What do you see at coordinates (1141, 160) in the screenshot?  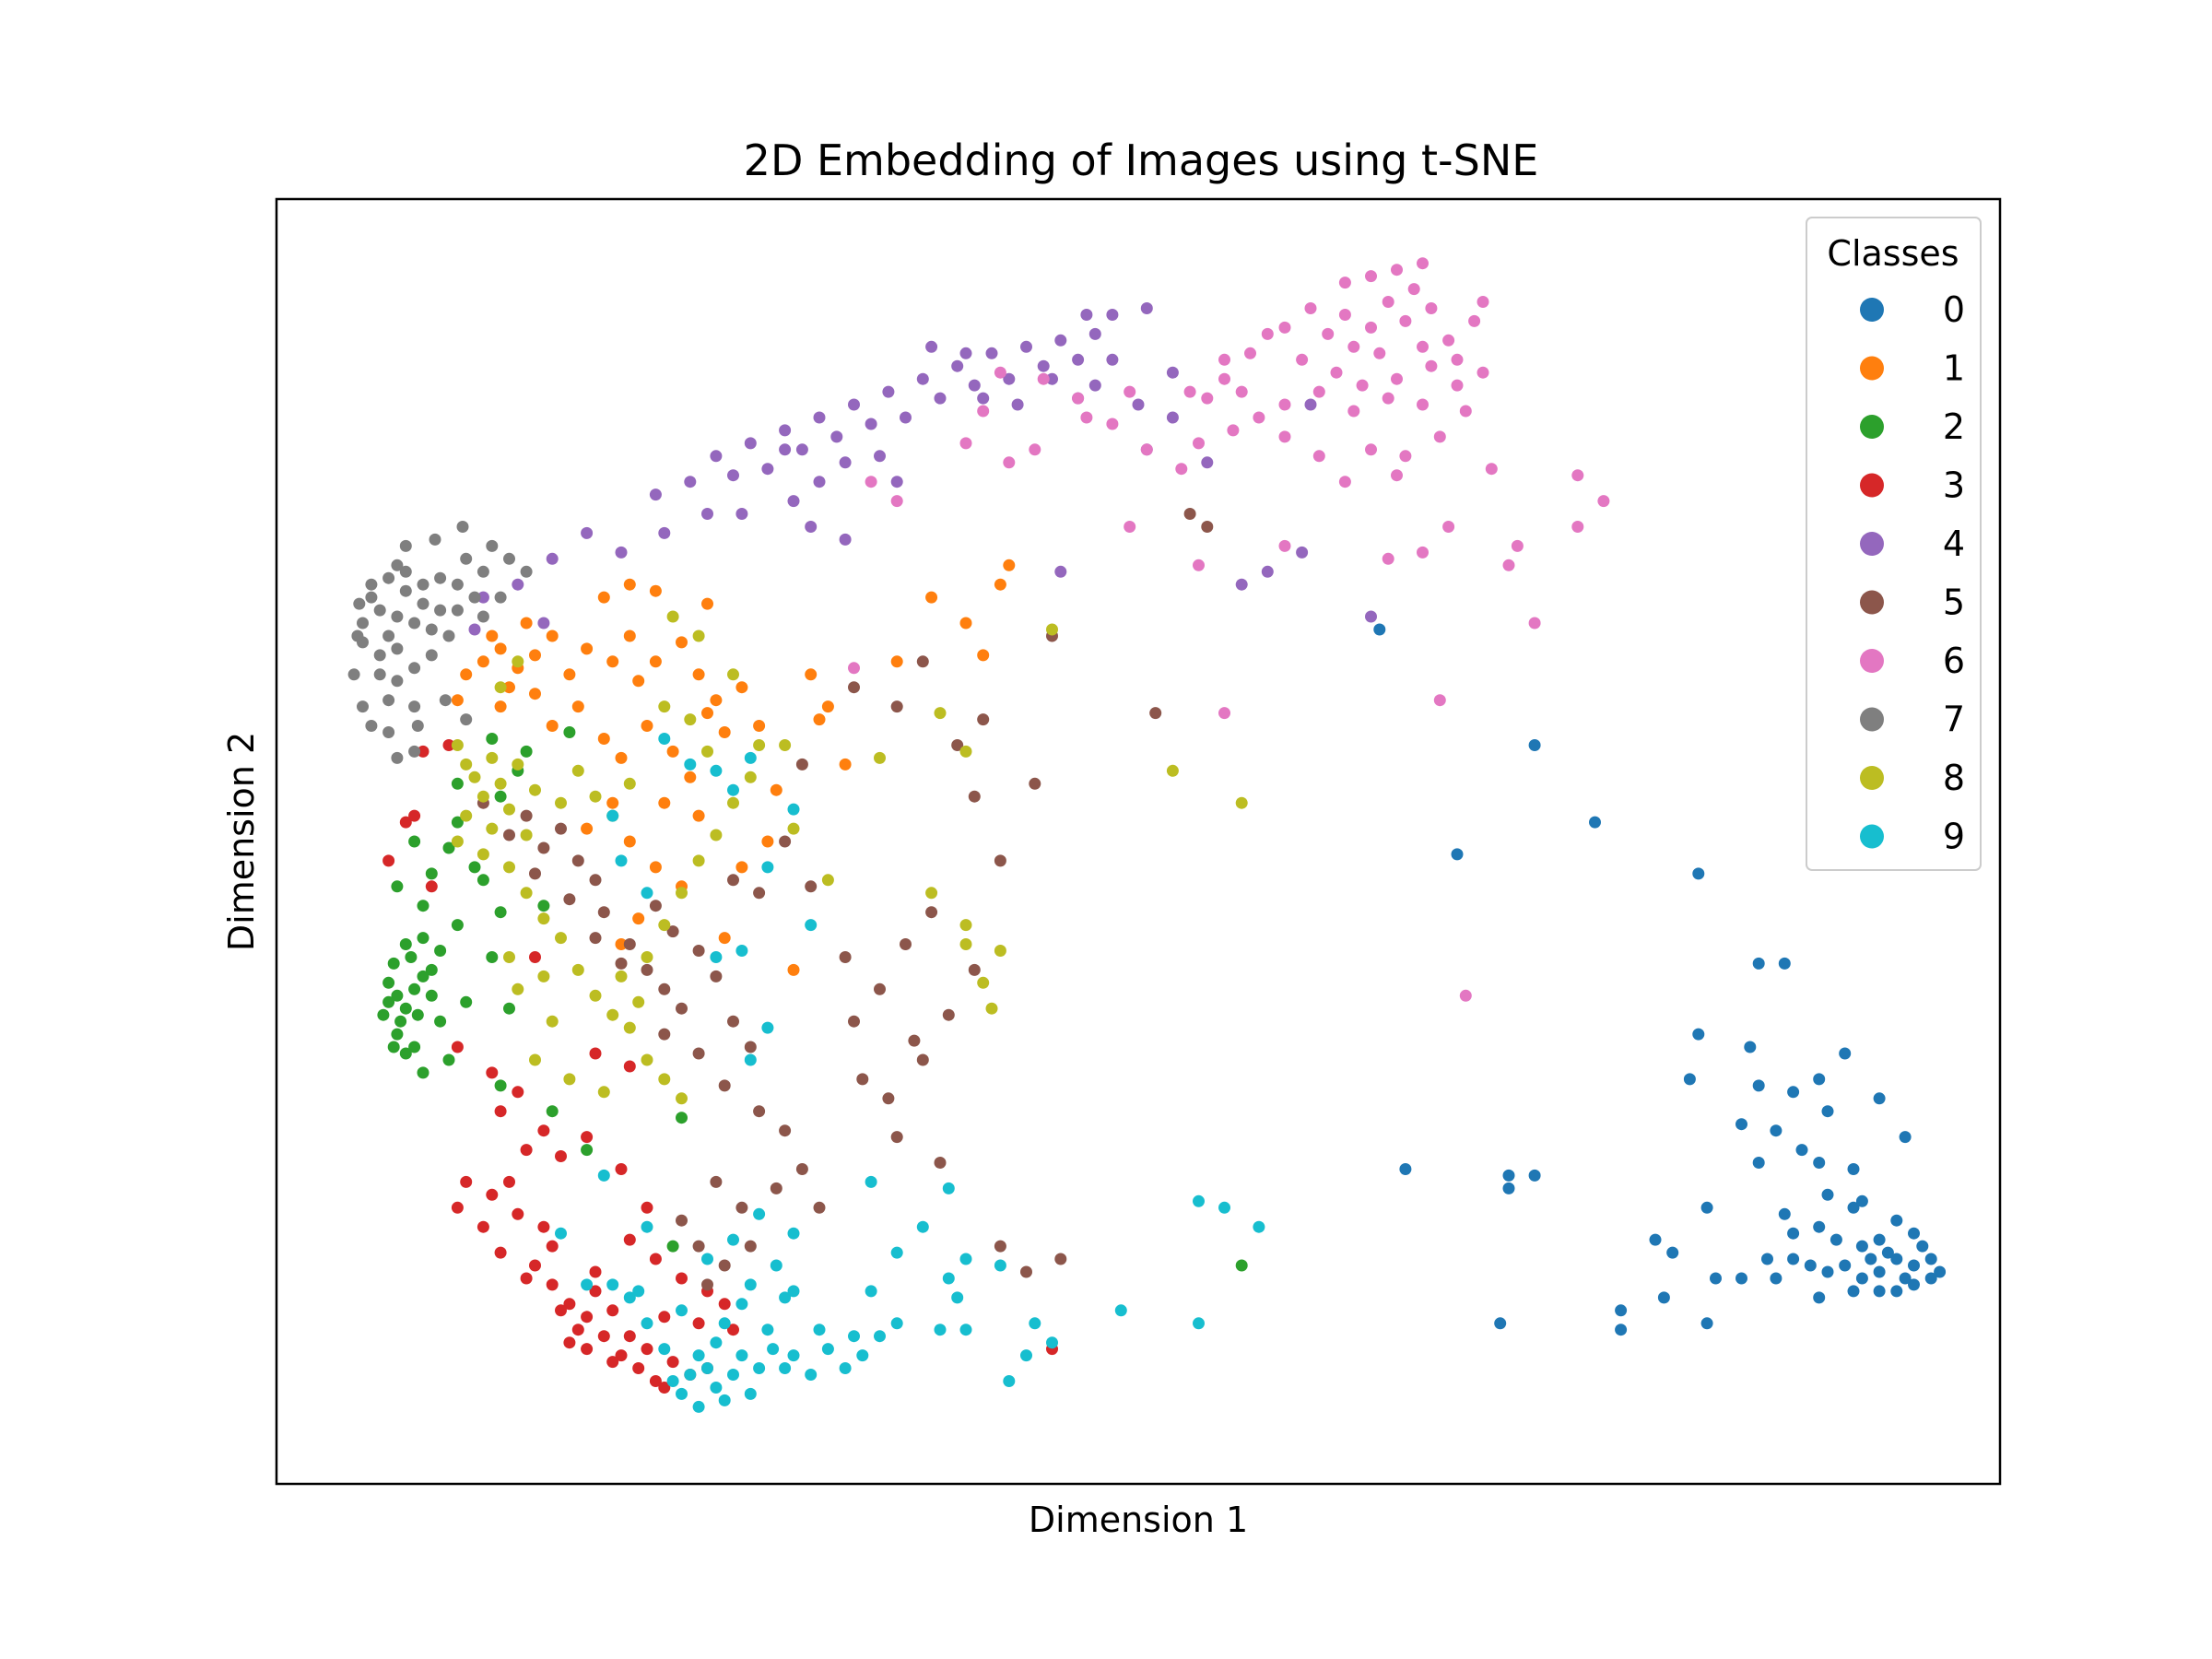 I see `chart-title: 2D Embedding of Images using t-SNE` at bounding box center [1141, 160].